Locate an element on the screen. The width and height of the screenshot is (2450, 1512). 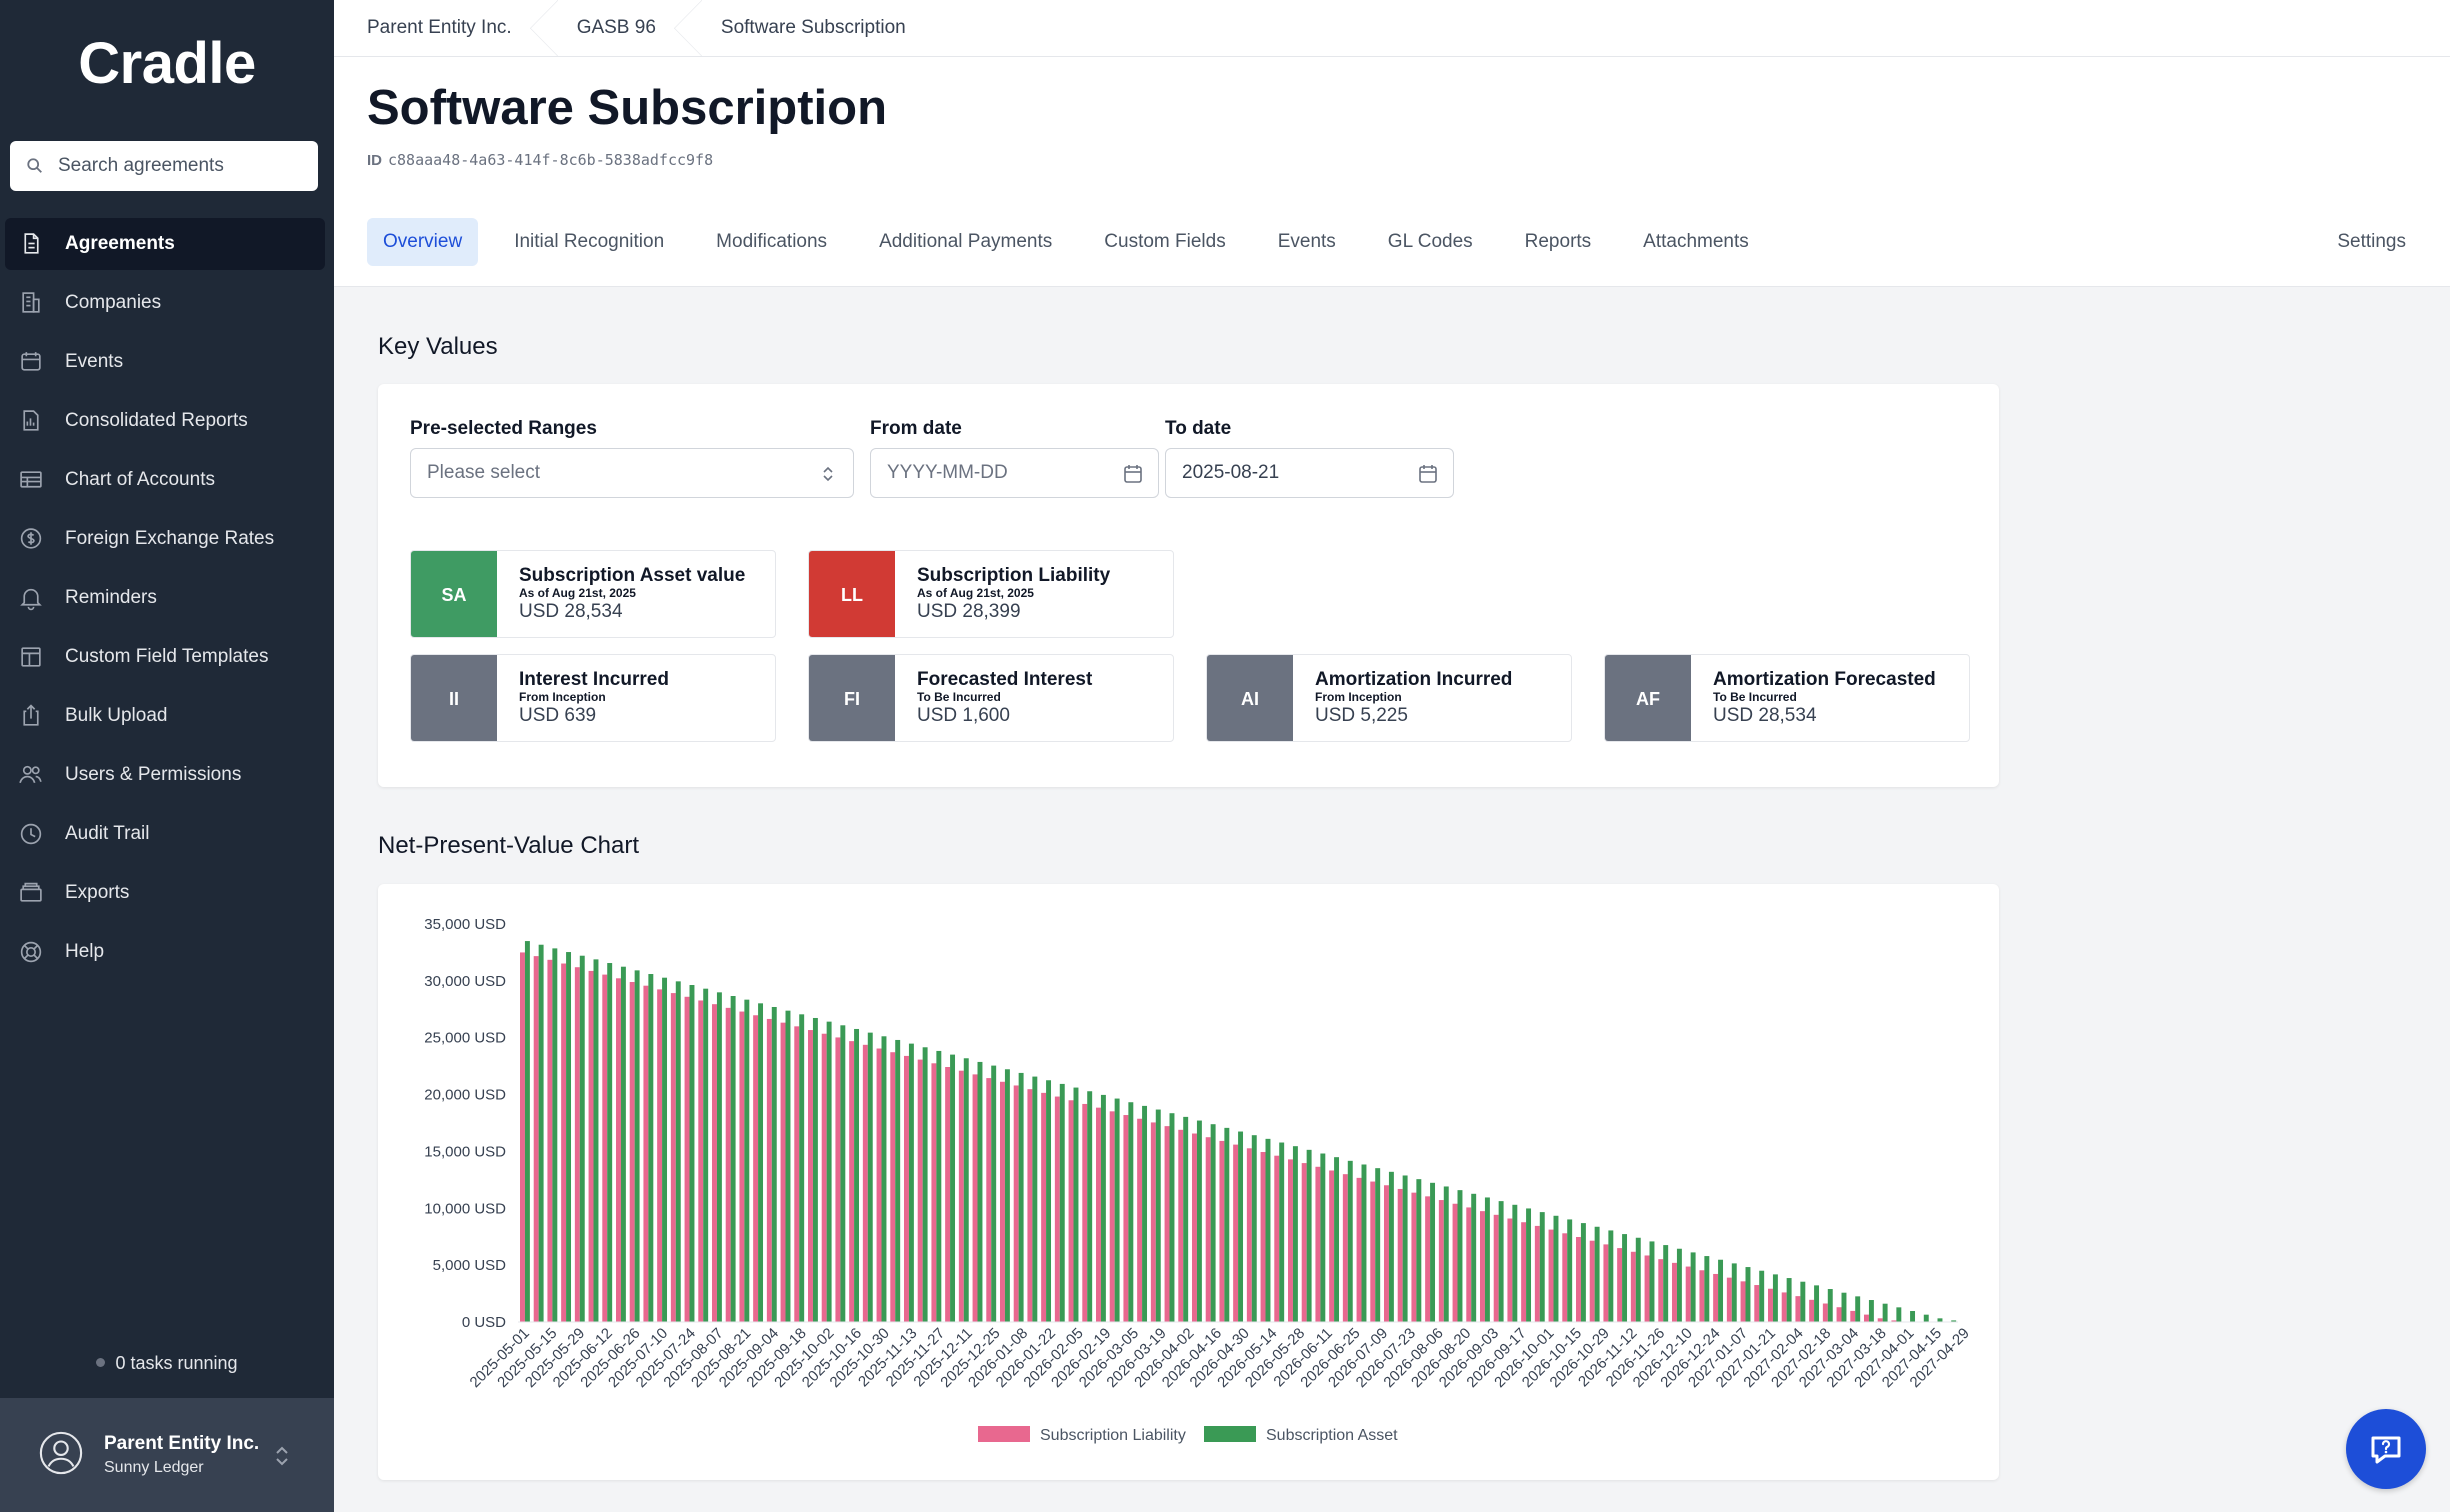
legend-label: Subscription Asset is located at coordinates (1332, 1435).